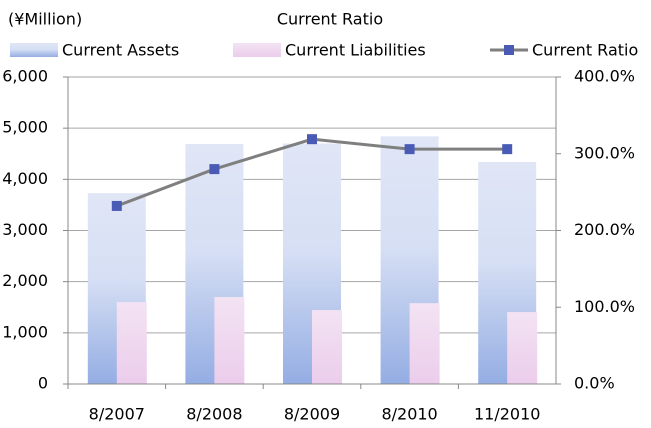 This screenshot has width=651, height=428. What do you see at coordinates (25, 229) in the screenshot?
I see `y-tick-label: 3,000` at bounding box center [25, 229].